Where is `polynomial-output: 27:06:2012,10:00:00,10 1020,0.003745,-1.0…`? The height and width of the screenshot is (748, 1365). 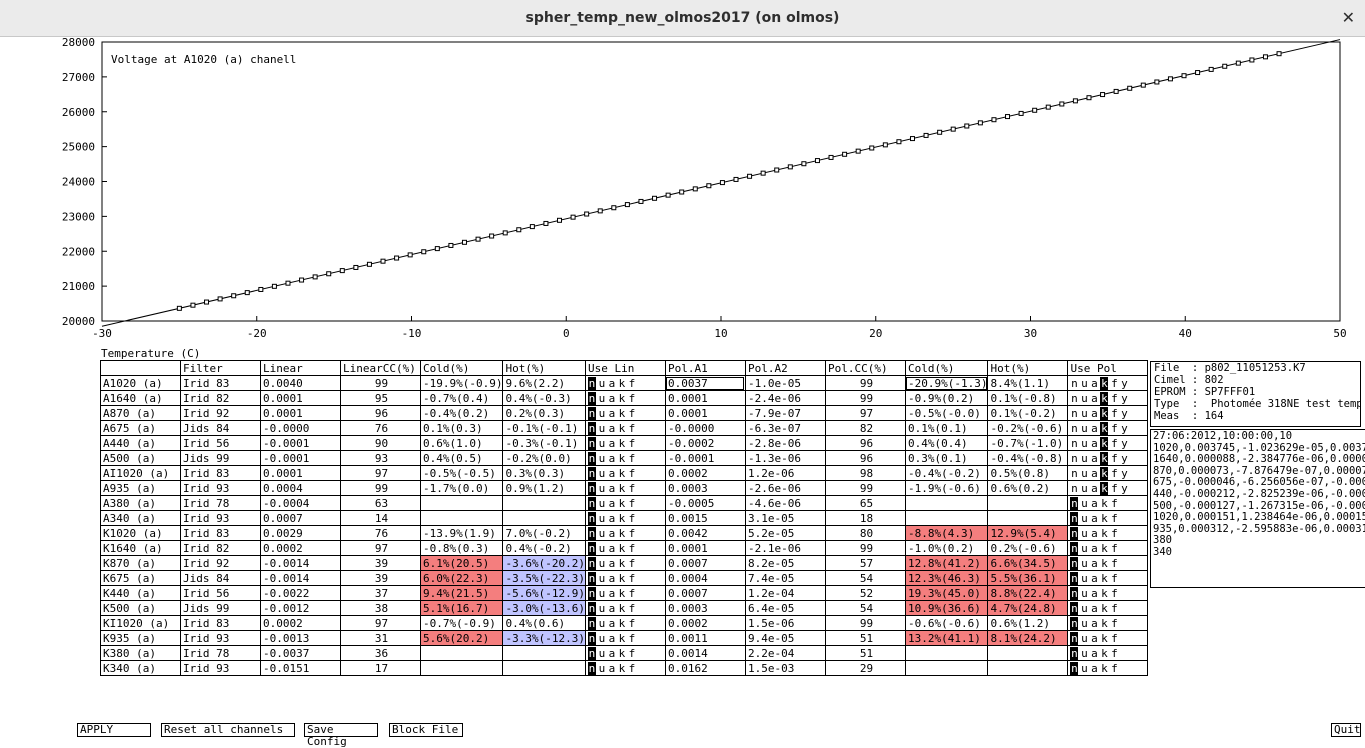 polynomial-output: 27:06:2012,10:00:00,10 1020,0.003745,-1.0… is located at coordinates (1257, 508).